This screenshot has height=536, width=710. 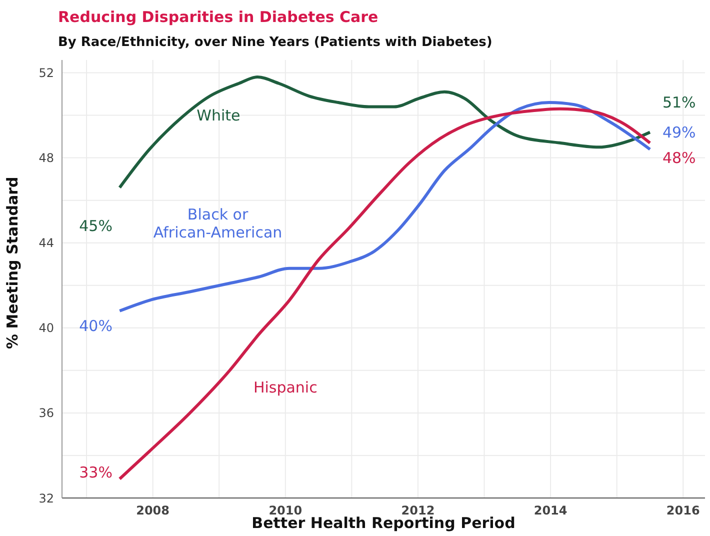 What do you see at coordinates (46, 498) in the screenshot?
I see `y-tick-label: 32` at bounding box center [46, 498].